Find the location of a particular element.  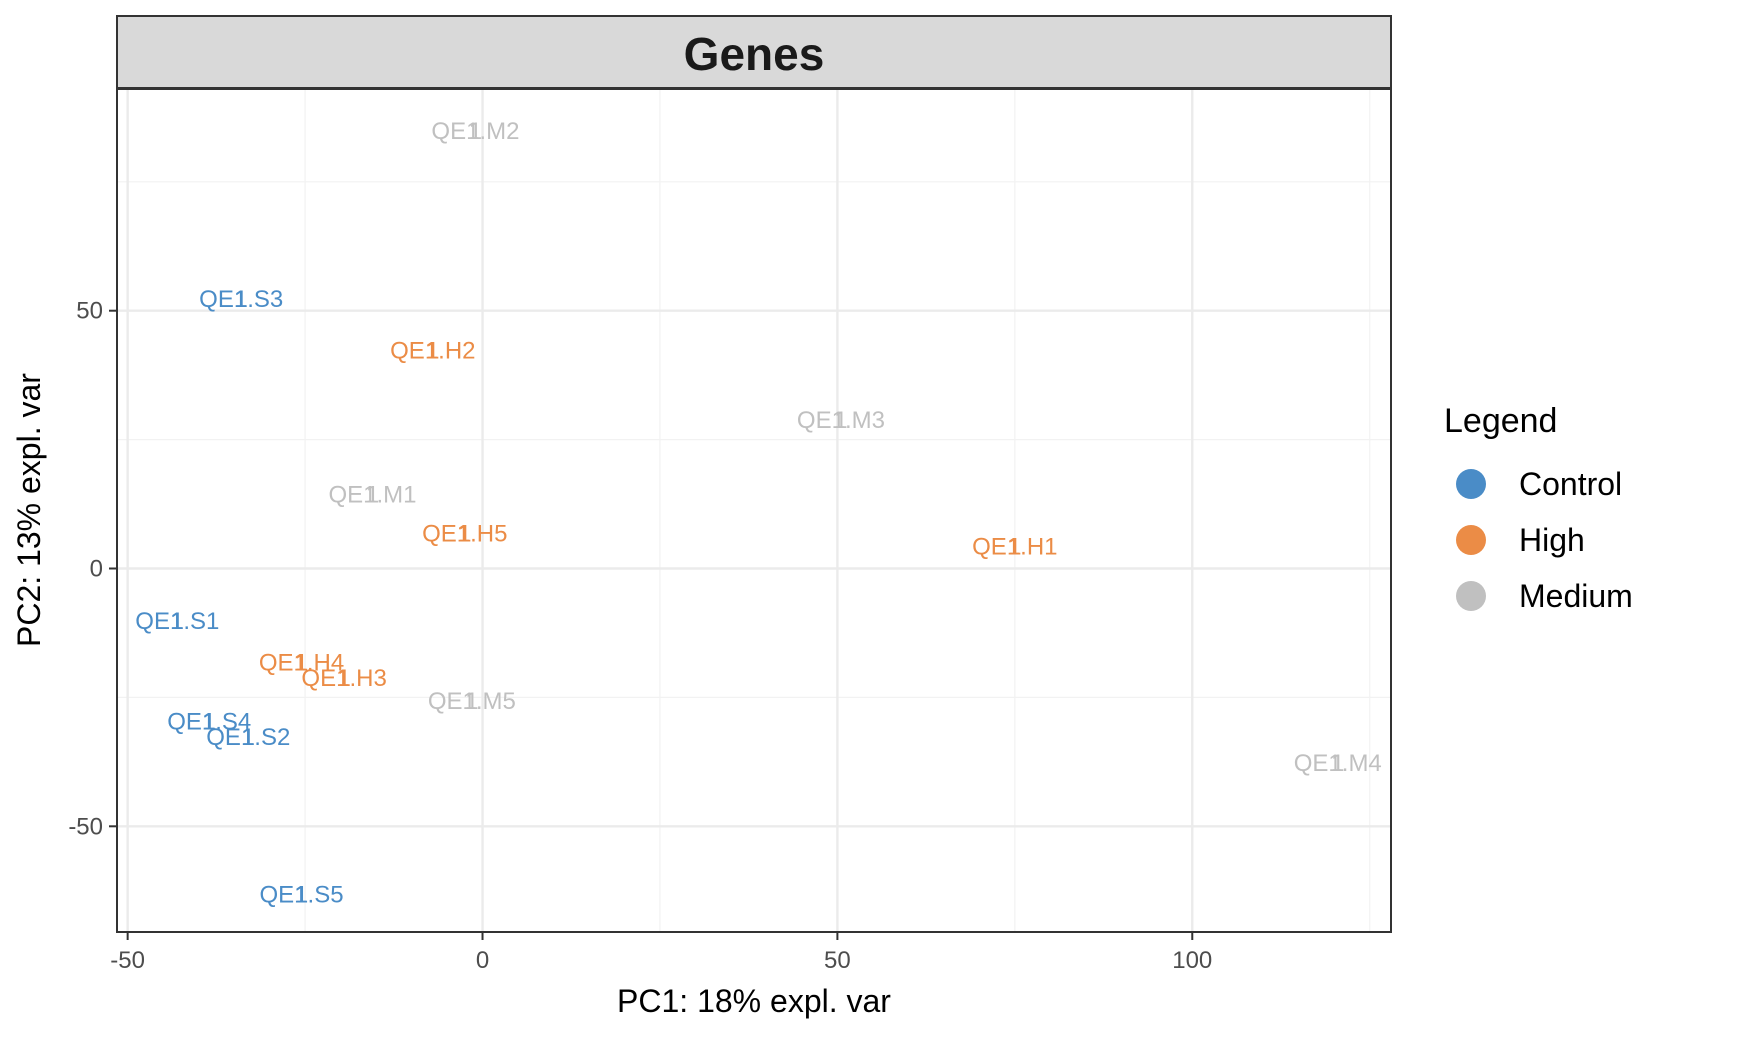

point-label: QE1.H3 is located at coordinates (343, 678).